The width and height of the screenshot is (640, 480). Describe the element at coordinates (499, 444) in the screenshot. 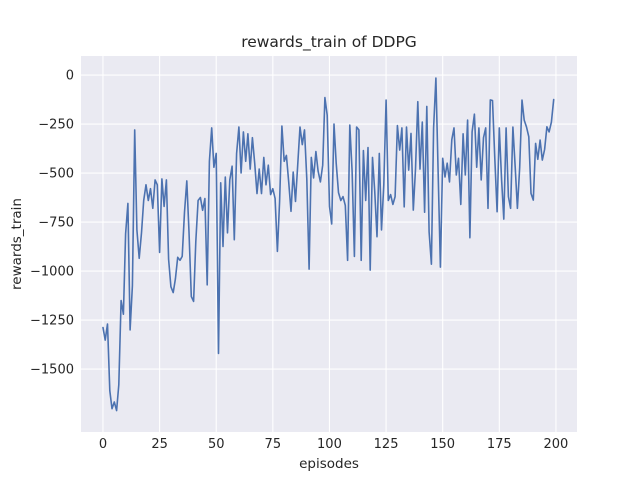

I see `x-tick-label: 175` at that location.